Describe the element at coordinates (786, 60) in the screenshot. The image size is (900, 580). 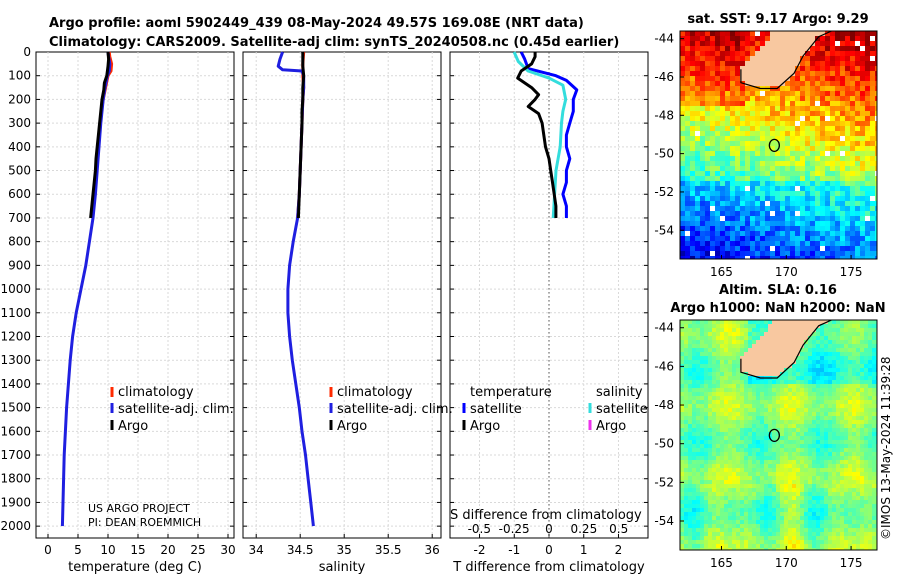
I see `coastline` at that location.